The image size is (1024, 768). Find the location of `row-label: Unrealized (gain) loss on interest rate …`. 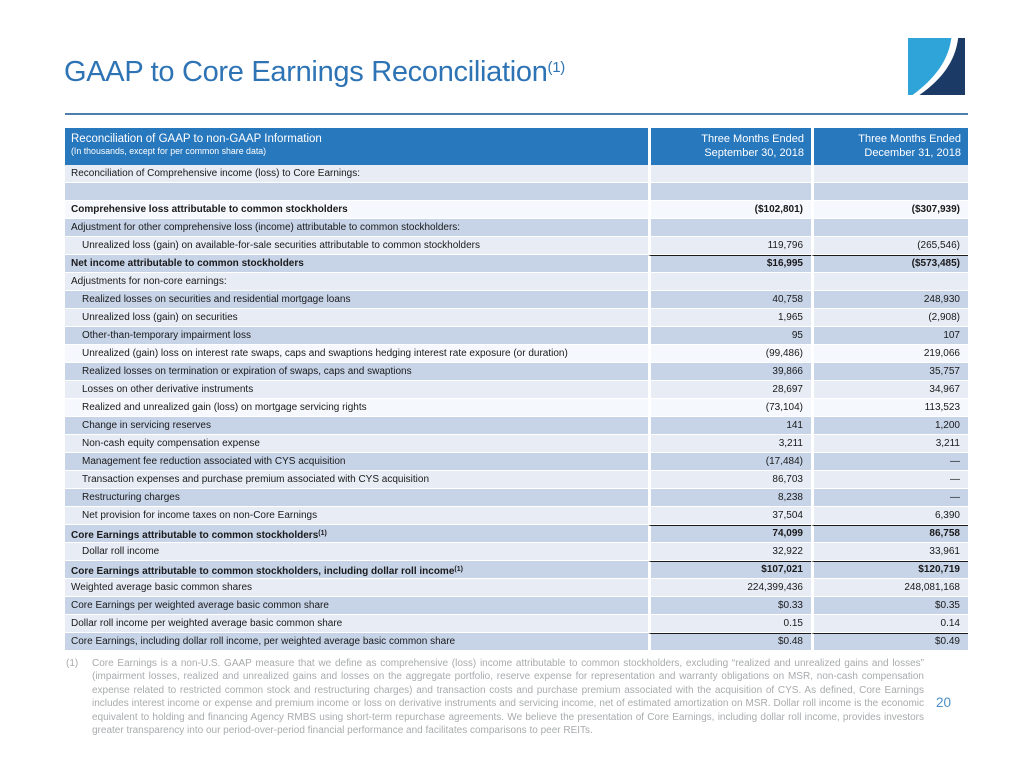

row-label: Unrealized (gain) loss on interest rate … is located at coordinates (356, 354).